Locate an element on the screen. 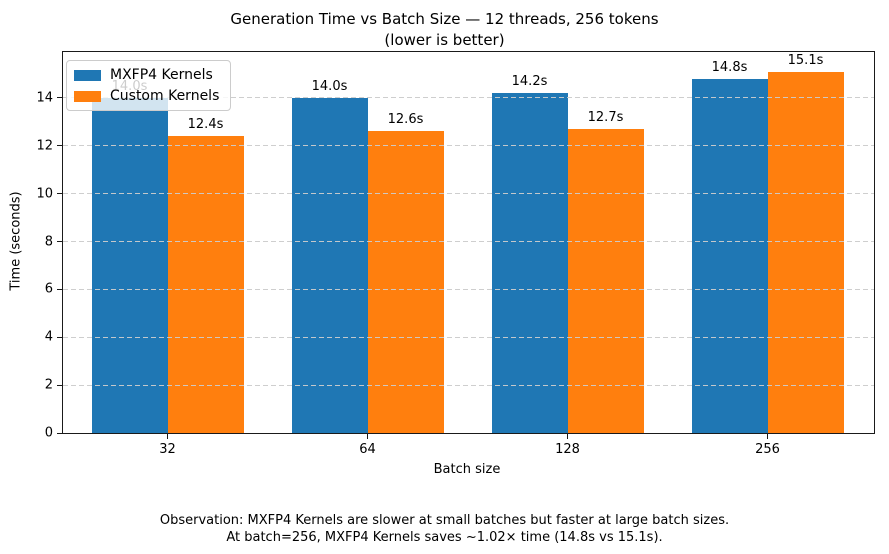 This screenshot has height=554, width=889. y-tick-label: 12 is located at coordinates (44, 146).